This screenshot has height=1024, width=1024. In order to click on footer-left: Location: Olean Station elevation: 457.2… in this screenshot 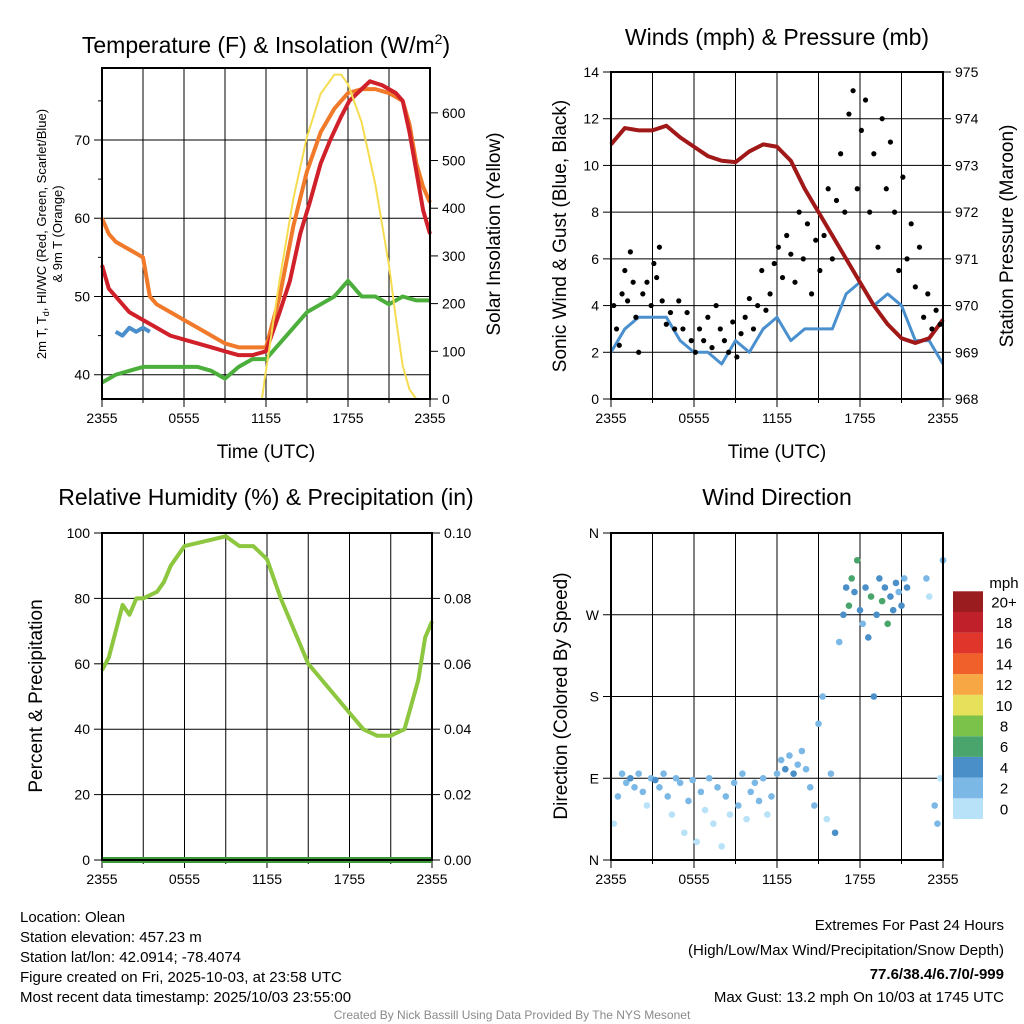, I will do `click(185, 957)`.